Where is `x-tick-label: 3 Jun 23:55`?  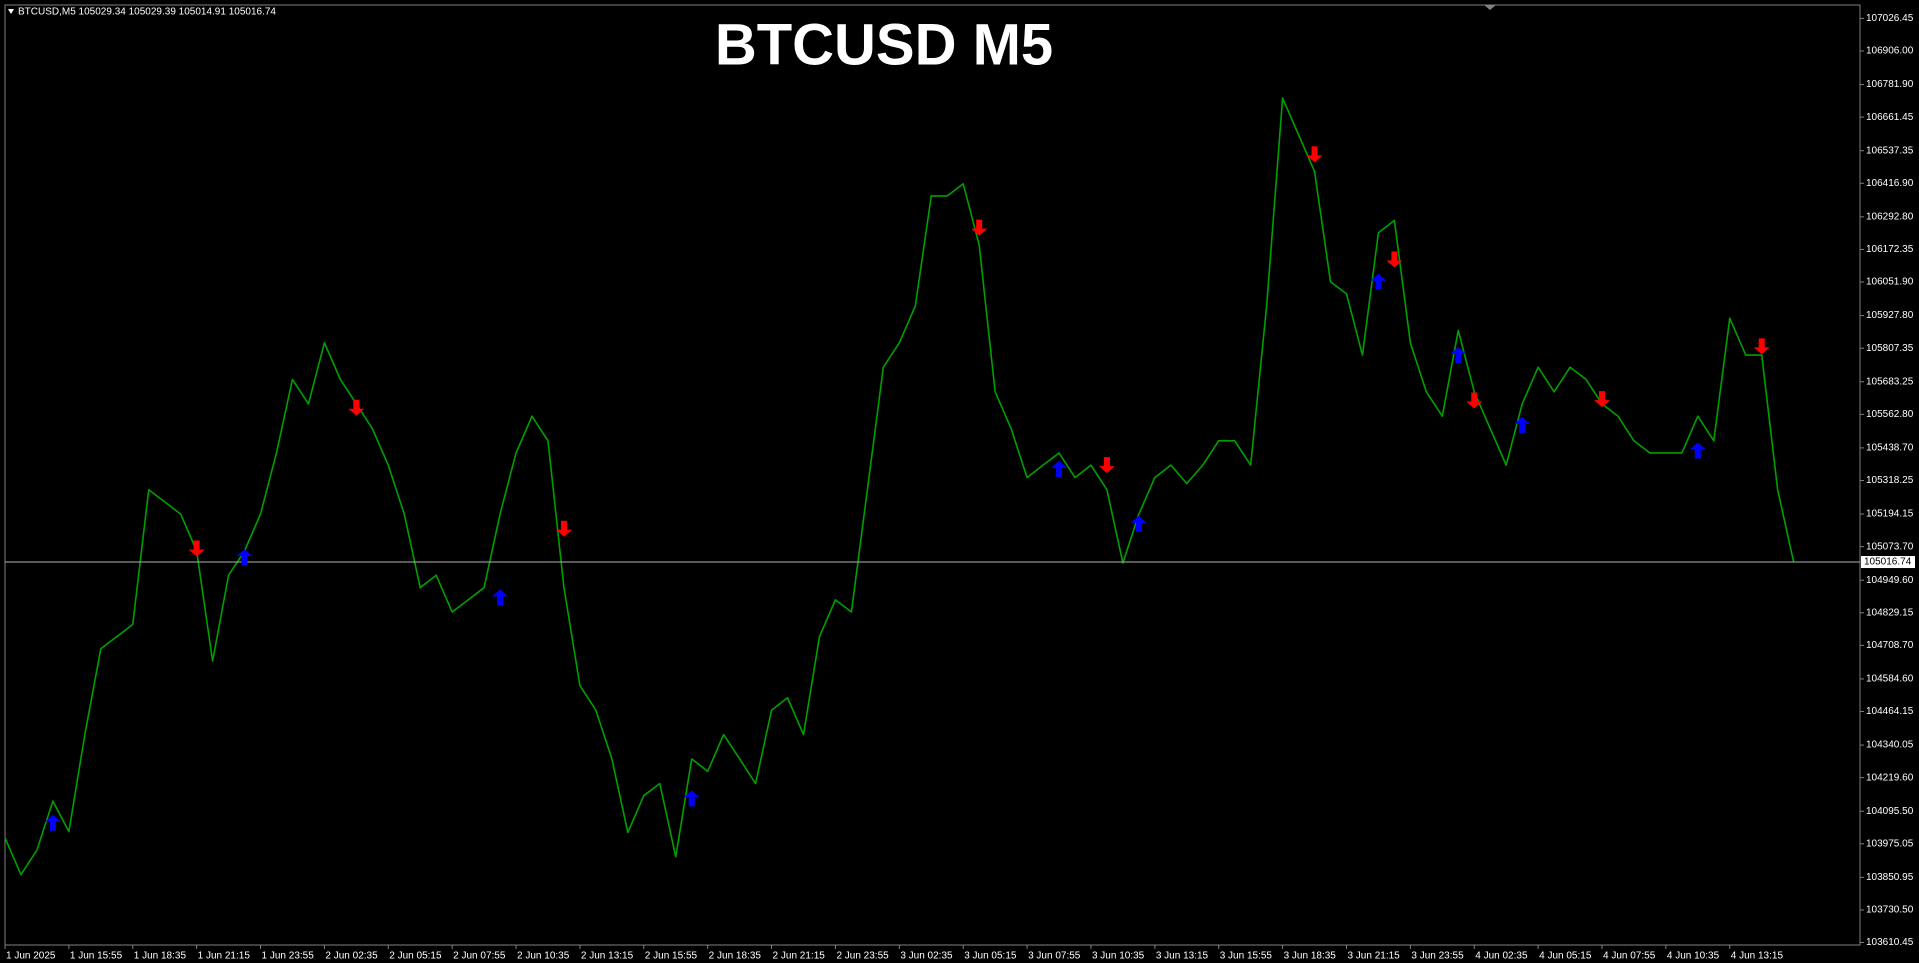 x-tick-label: 3 Jun 23:55 is located at coordinates (1437, 956).